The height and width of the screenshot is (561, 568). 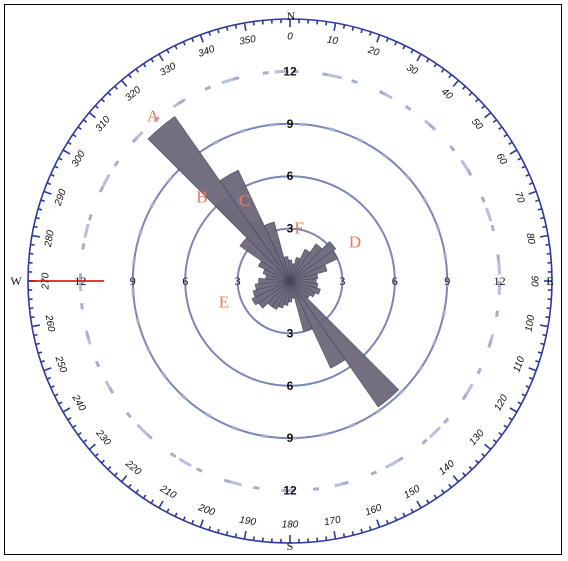 What do you see at coordinates (16, 281) in the screenshot?
I see `cardinal-west: W` at bounding box center [16, 281].